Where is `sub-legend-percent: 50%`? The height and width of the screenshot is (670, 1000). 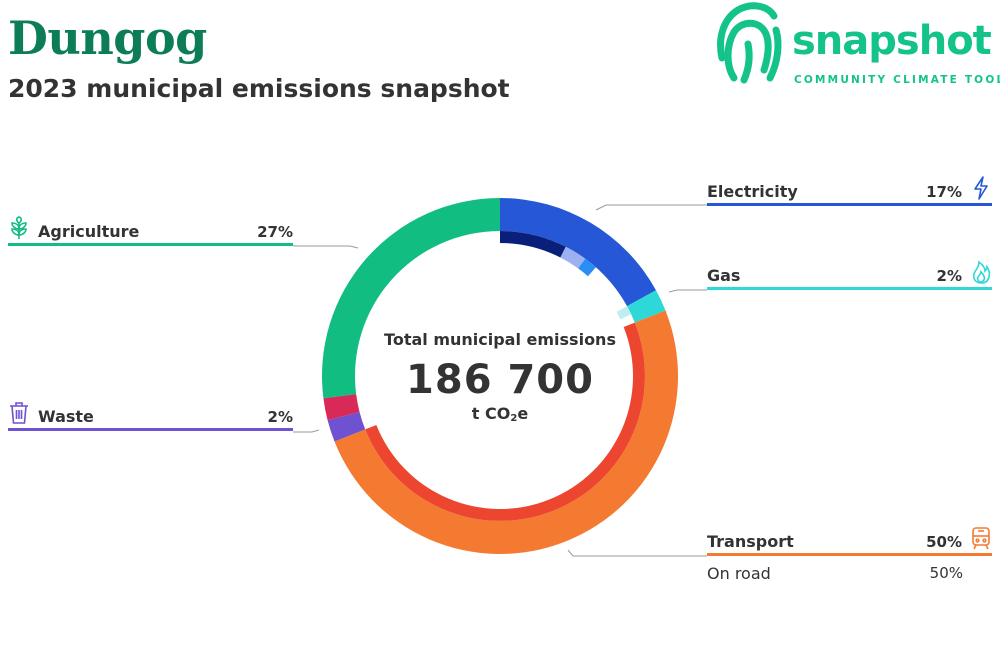
sub-legend-percent: 50% is located at coordinates (946, 573).